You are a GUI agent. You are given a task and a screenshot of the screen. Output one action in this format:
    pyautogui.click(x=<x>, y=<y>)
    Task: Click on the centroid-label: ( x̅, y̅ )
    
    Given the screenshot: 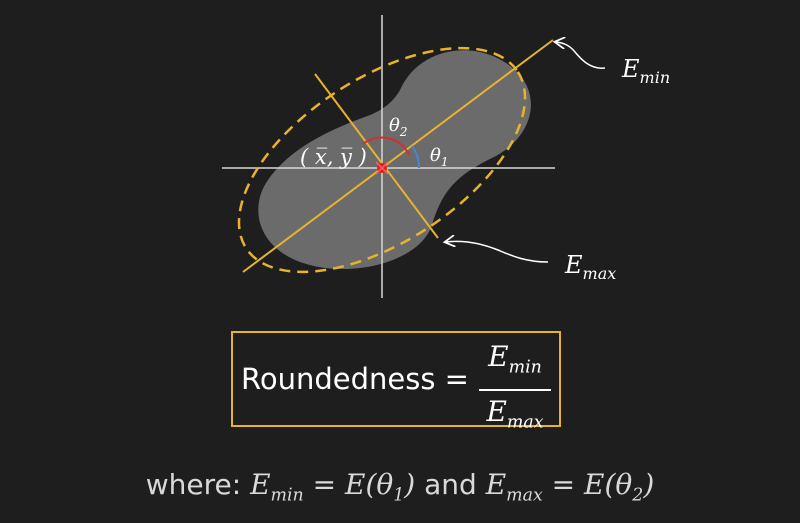 What is the action you would take?
    pyautogui.click(x=333, y=157)
    